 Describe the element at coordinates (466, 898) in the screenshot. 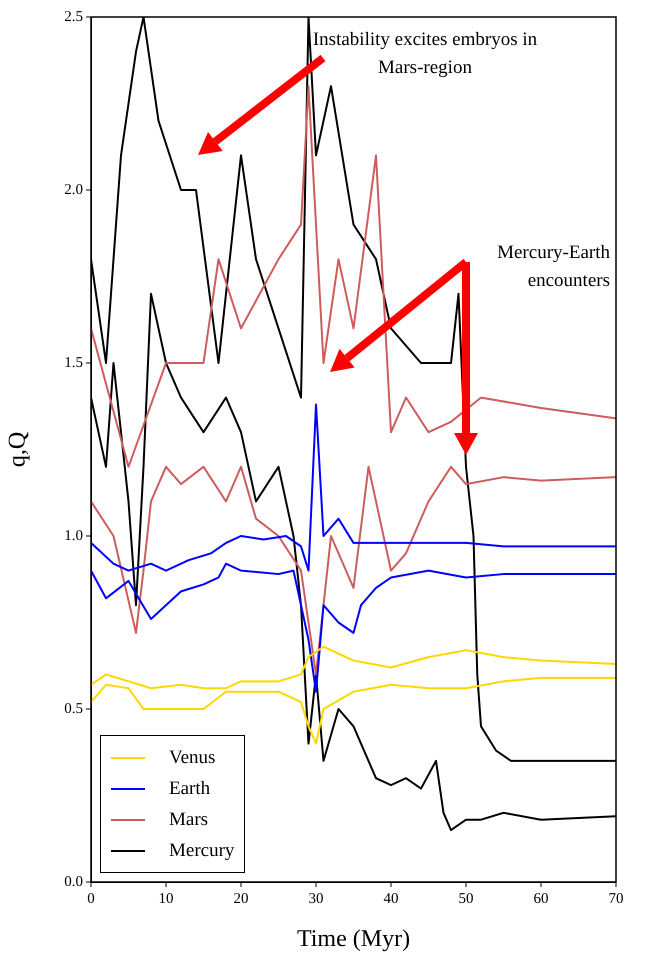

I see `x-tick-label: 50` at that location.